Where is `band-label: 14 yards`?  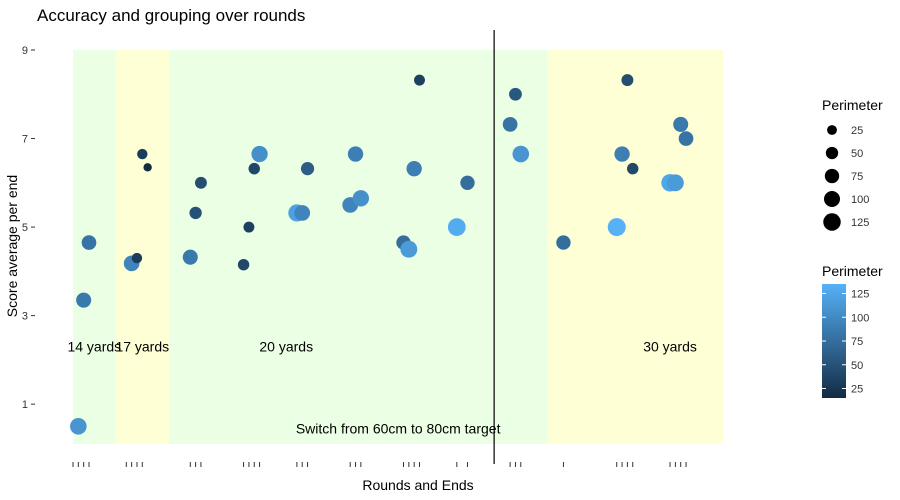 band-label: 14 yards is located at coordinates (94, 347).